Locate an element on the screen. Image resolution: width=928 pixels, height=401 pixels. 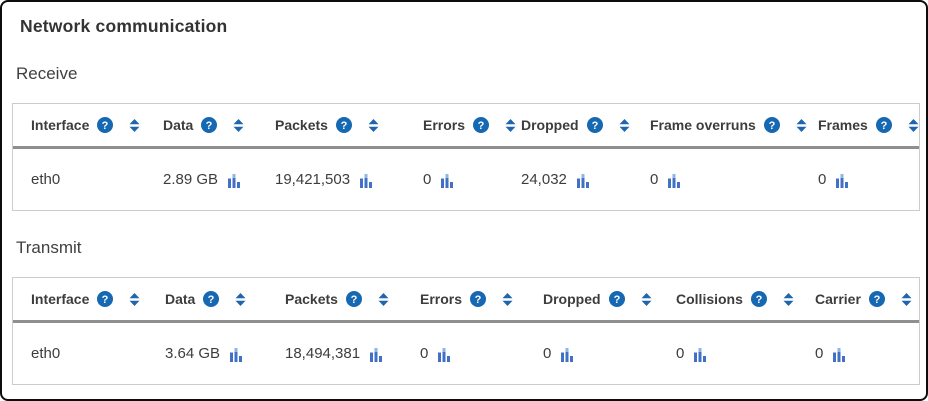
cell-packets: 18,494,381 is located at coordinates (343, 353).